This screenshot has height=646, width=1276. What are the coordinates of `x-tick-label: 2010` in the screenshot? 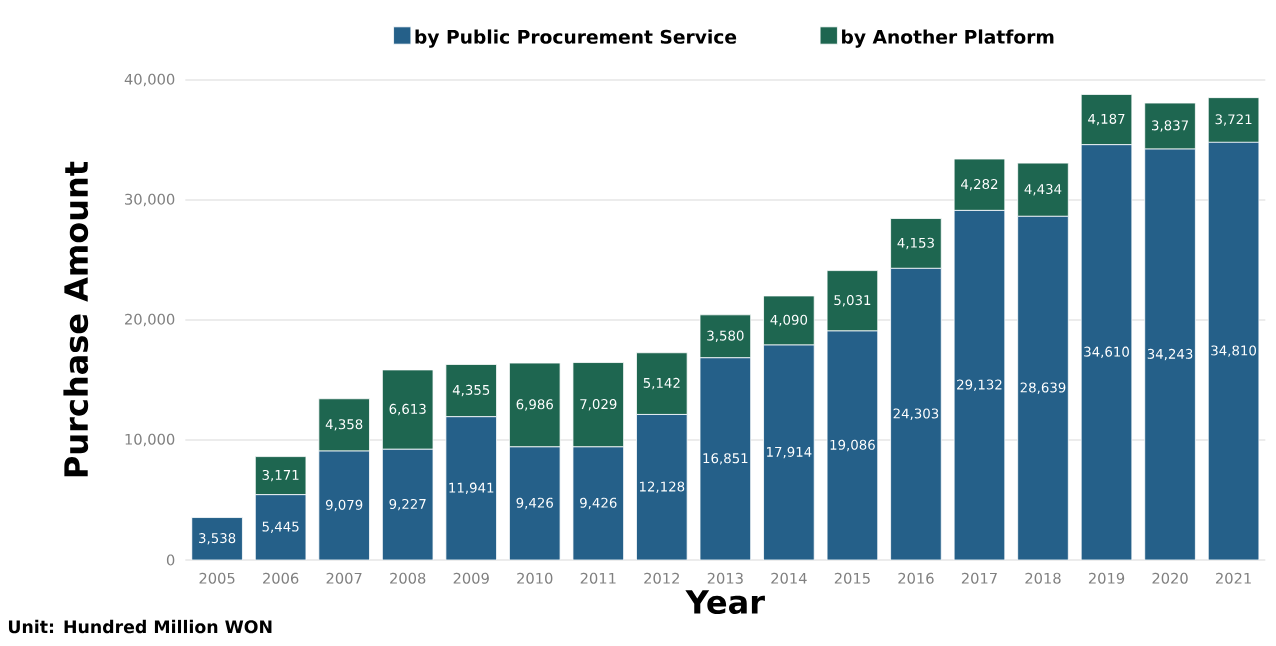 It's located at (535, 578).